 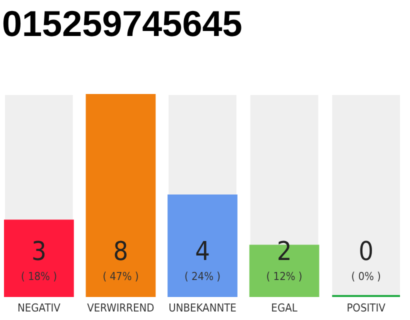 I want to click on x-tick-label: POSITIV, so click(x=366, y=308).